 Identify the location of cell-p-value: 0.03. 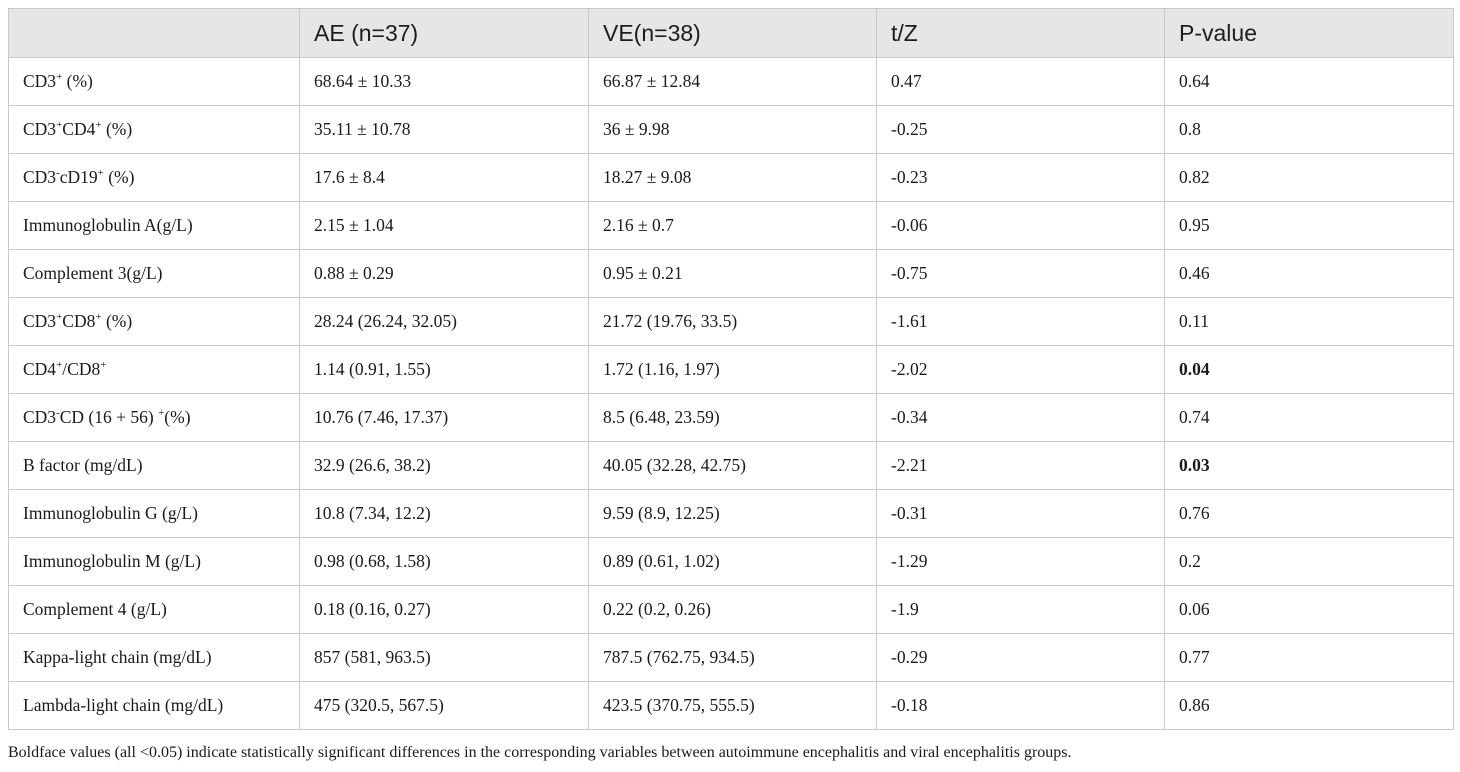
(1309, 465).